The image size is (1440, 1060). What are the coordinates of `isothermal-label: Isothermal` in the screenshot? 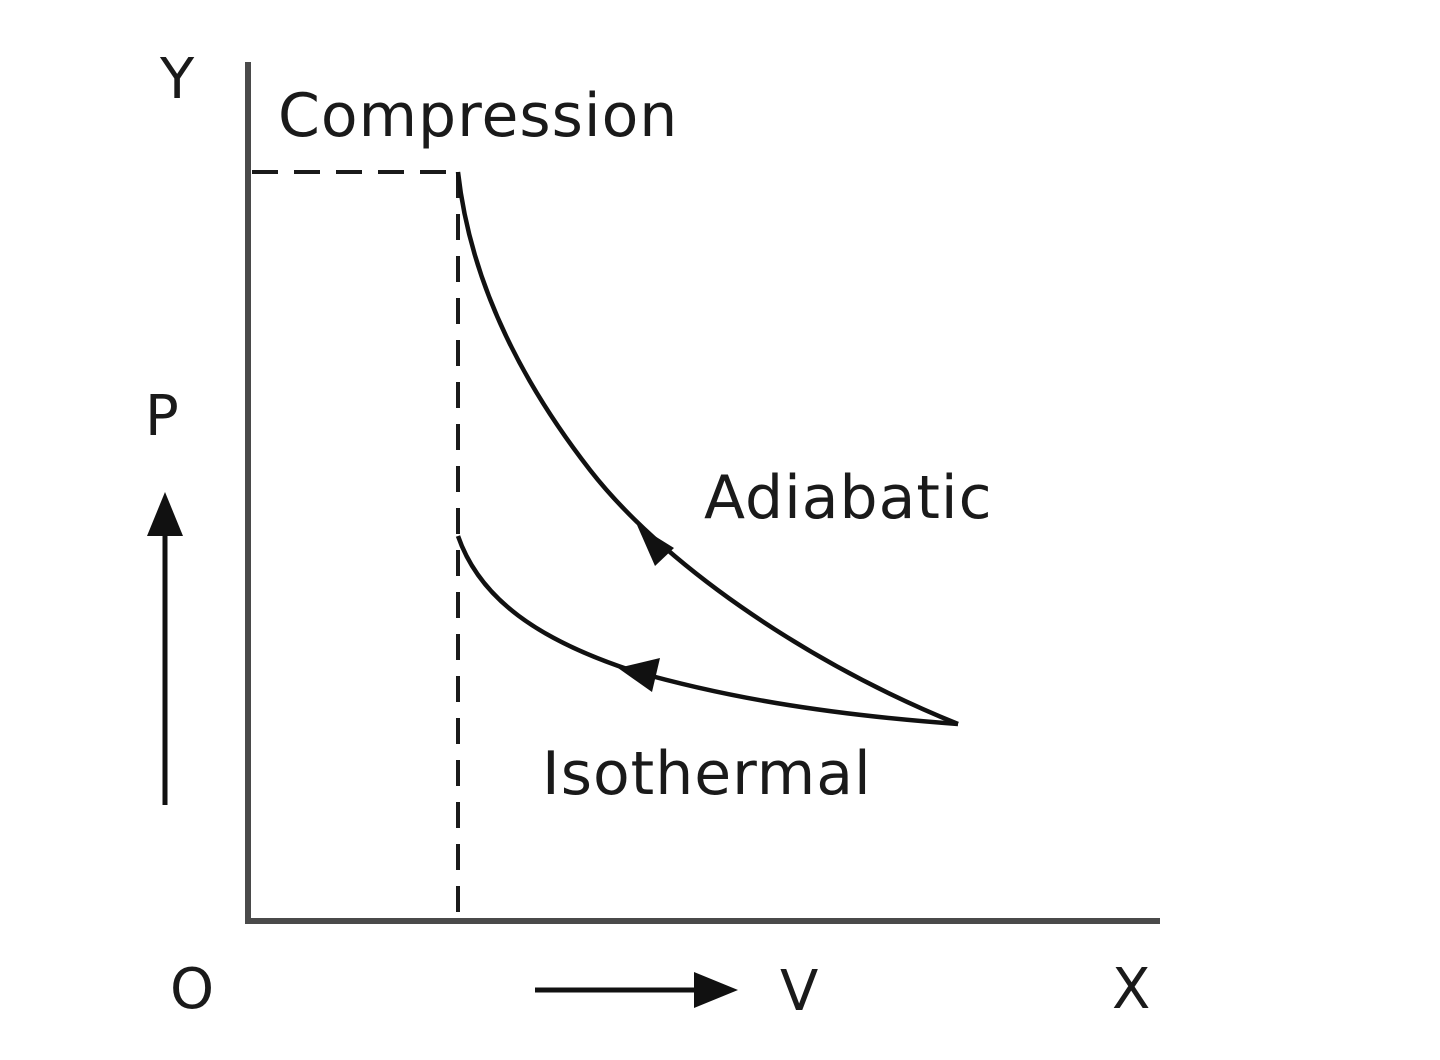 It's located at (707, 774).